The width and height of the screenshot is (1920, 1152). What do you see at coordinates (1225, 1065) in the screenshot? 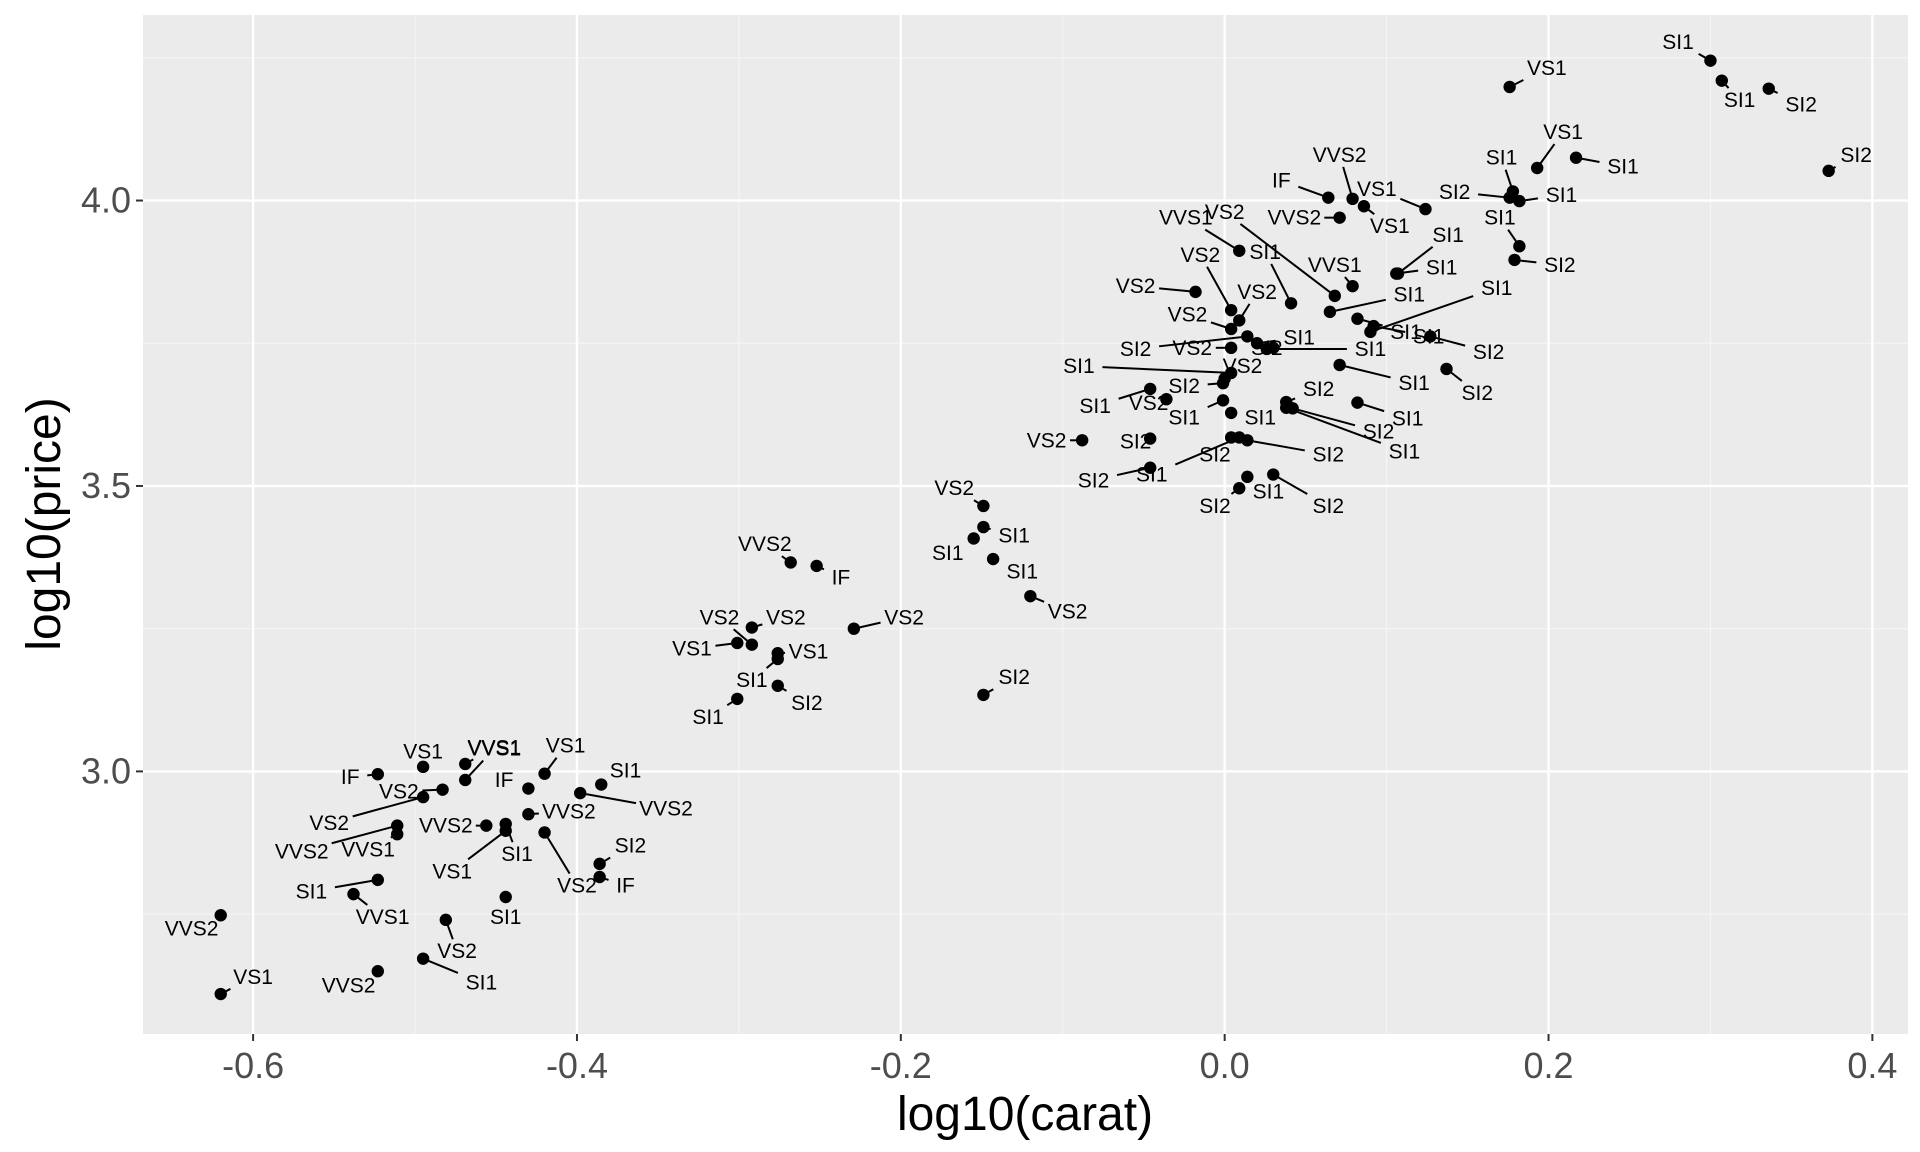
I see `x-tick-label: 0.0` at bounding box center [1225, 1065].